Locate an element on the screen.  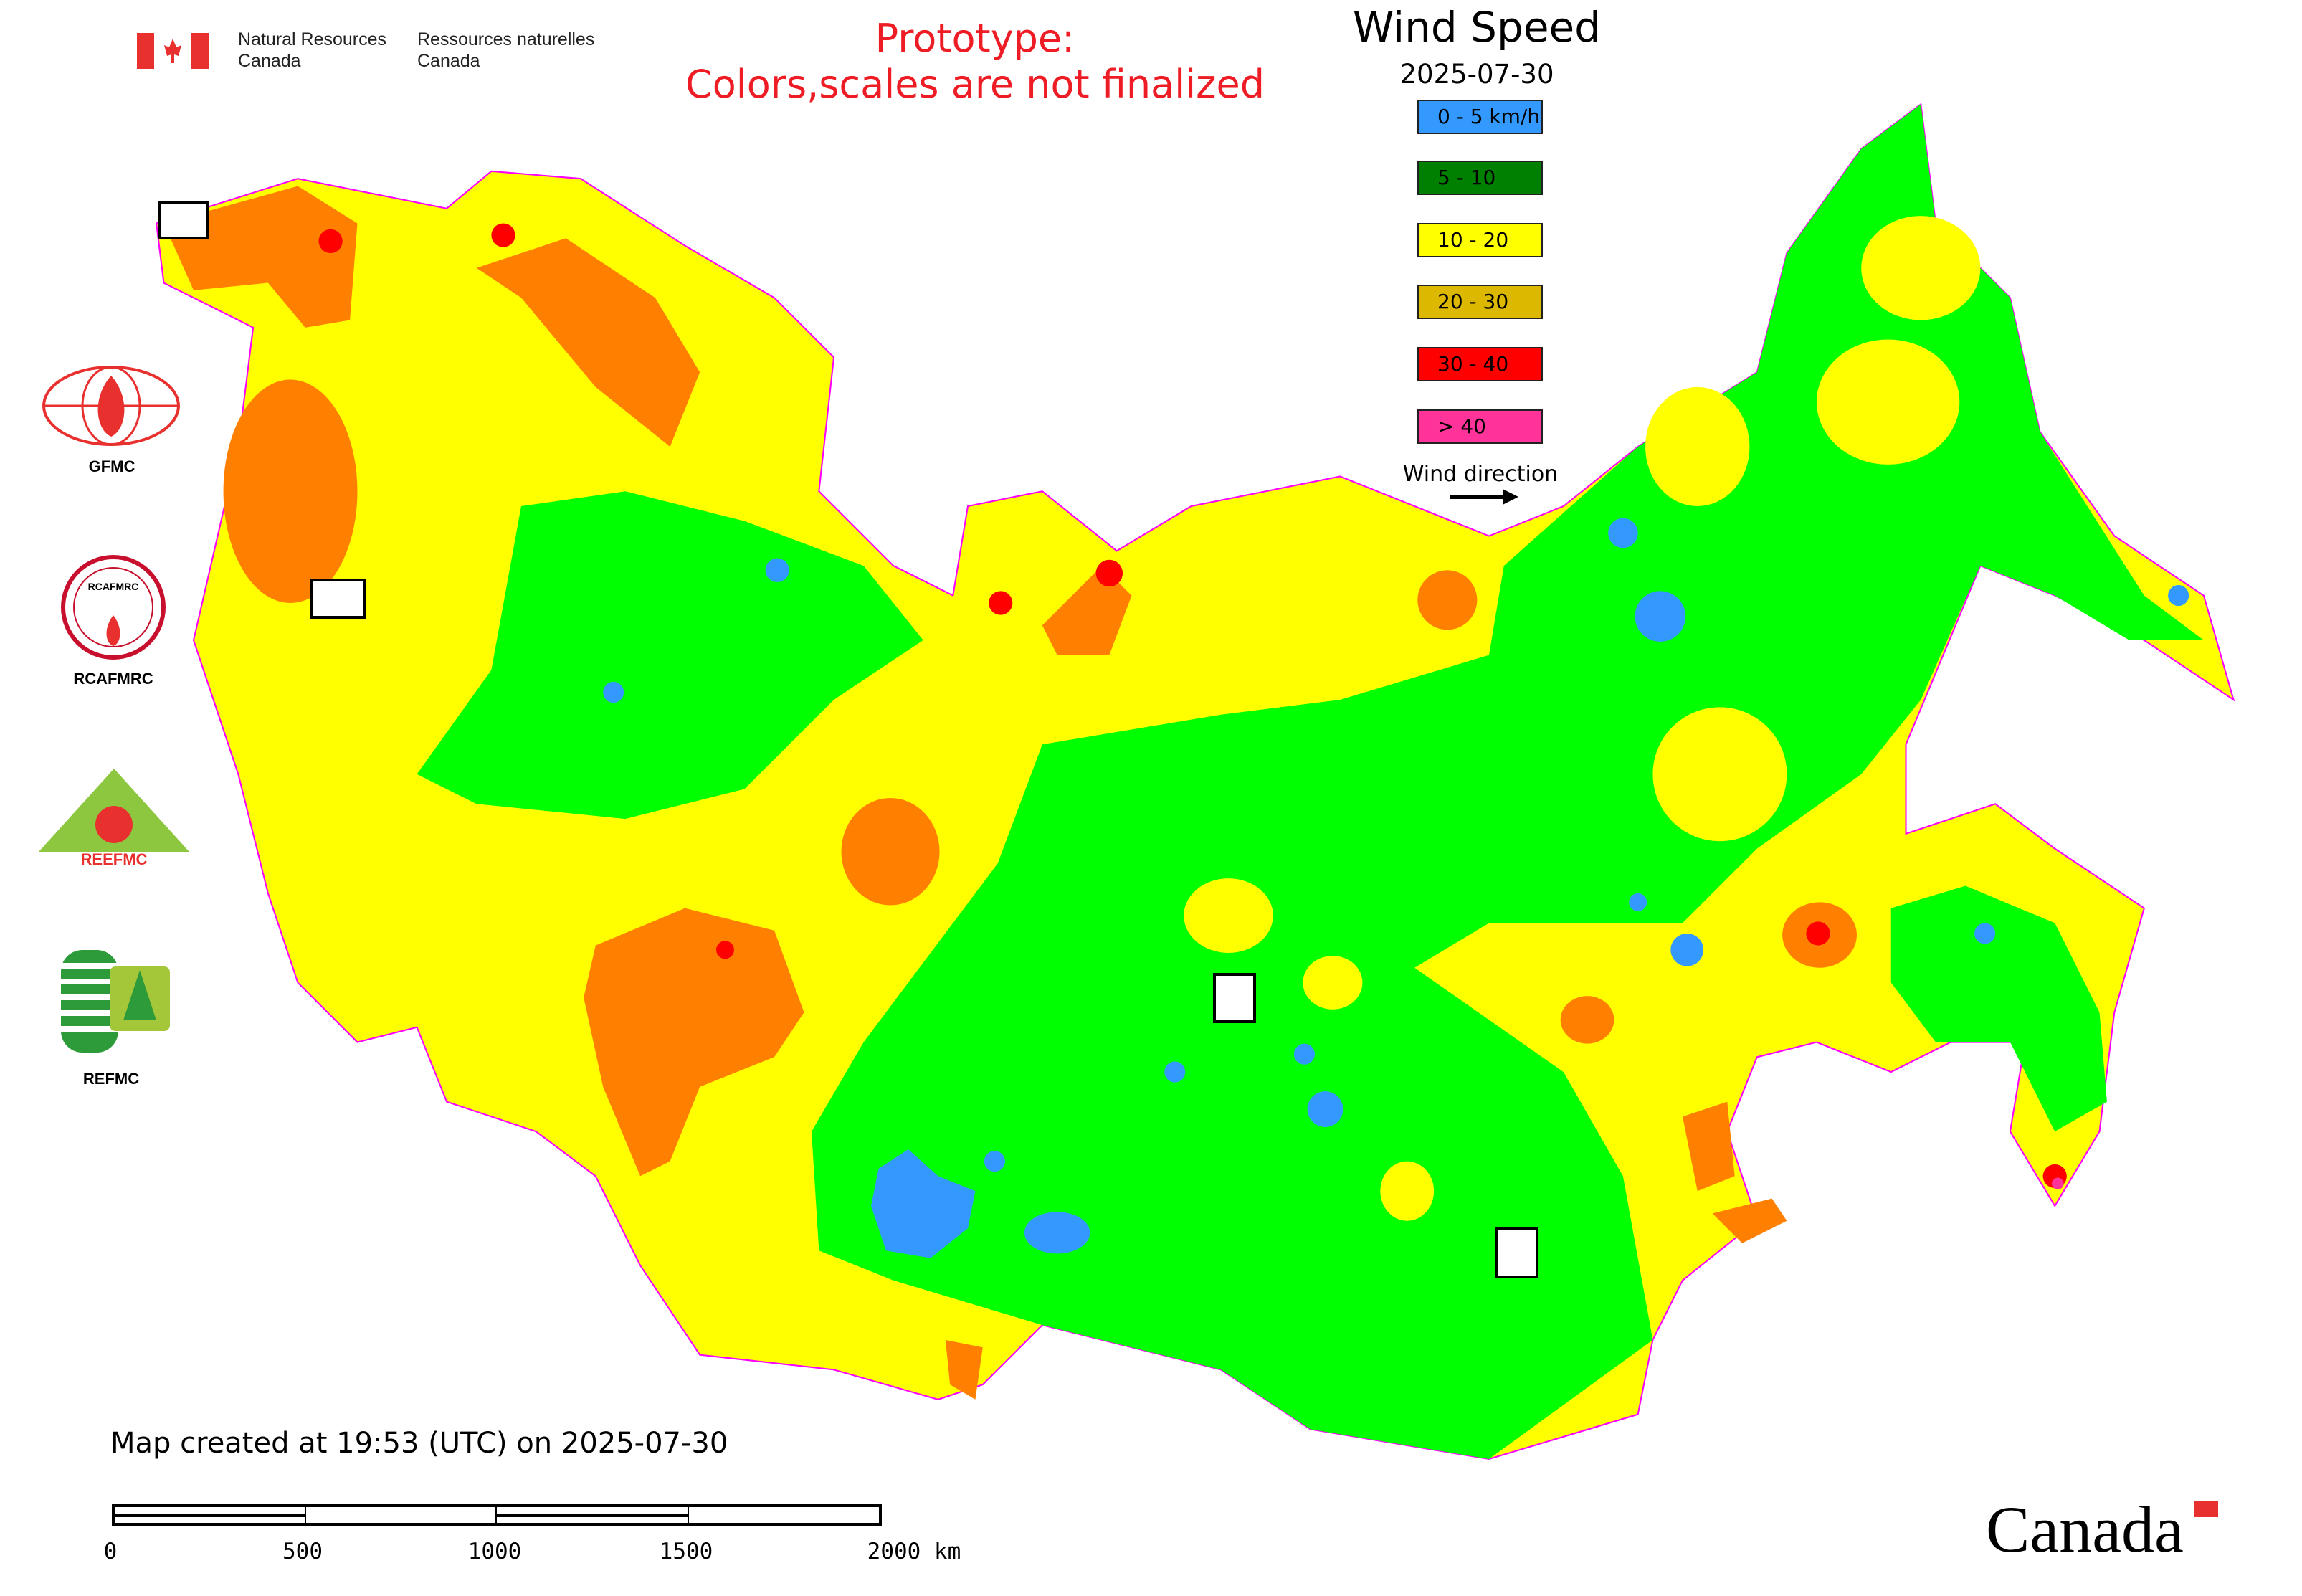
prototype-notice-line2: Colors,scales are not finalized is located at coordinates (975, 84).